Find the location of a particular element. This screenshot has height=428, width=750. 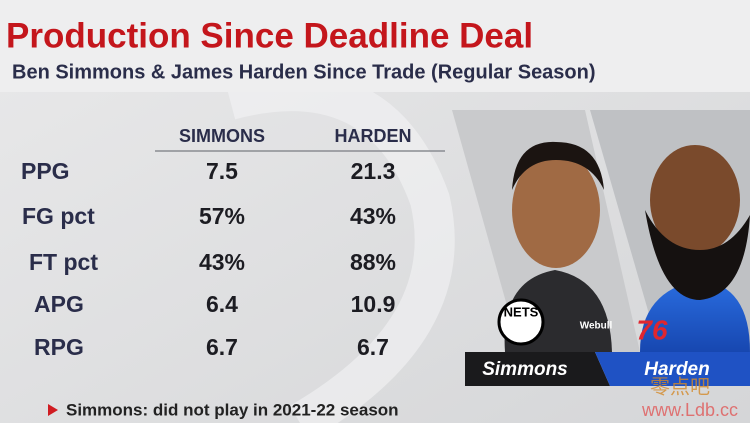

watermark: 零点吧 is located at coordinates (680, 386).